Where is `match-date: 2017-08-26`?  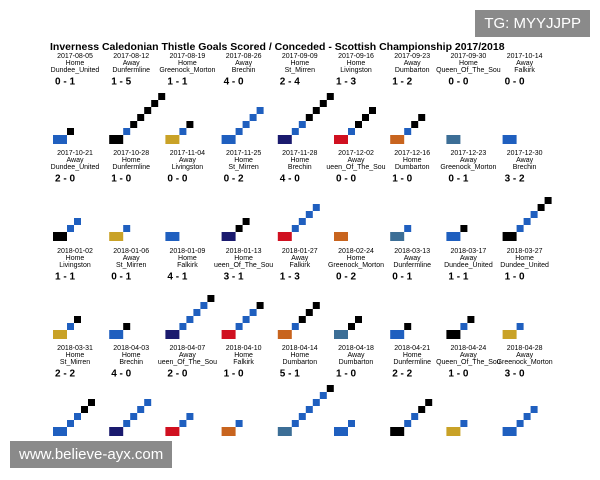 match-date: 2017-08-26 is located at coordinates (244, 56).